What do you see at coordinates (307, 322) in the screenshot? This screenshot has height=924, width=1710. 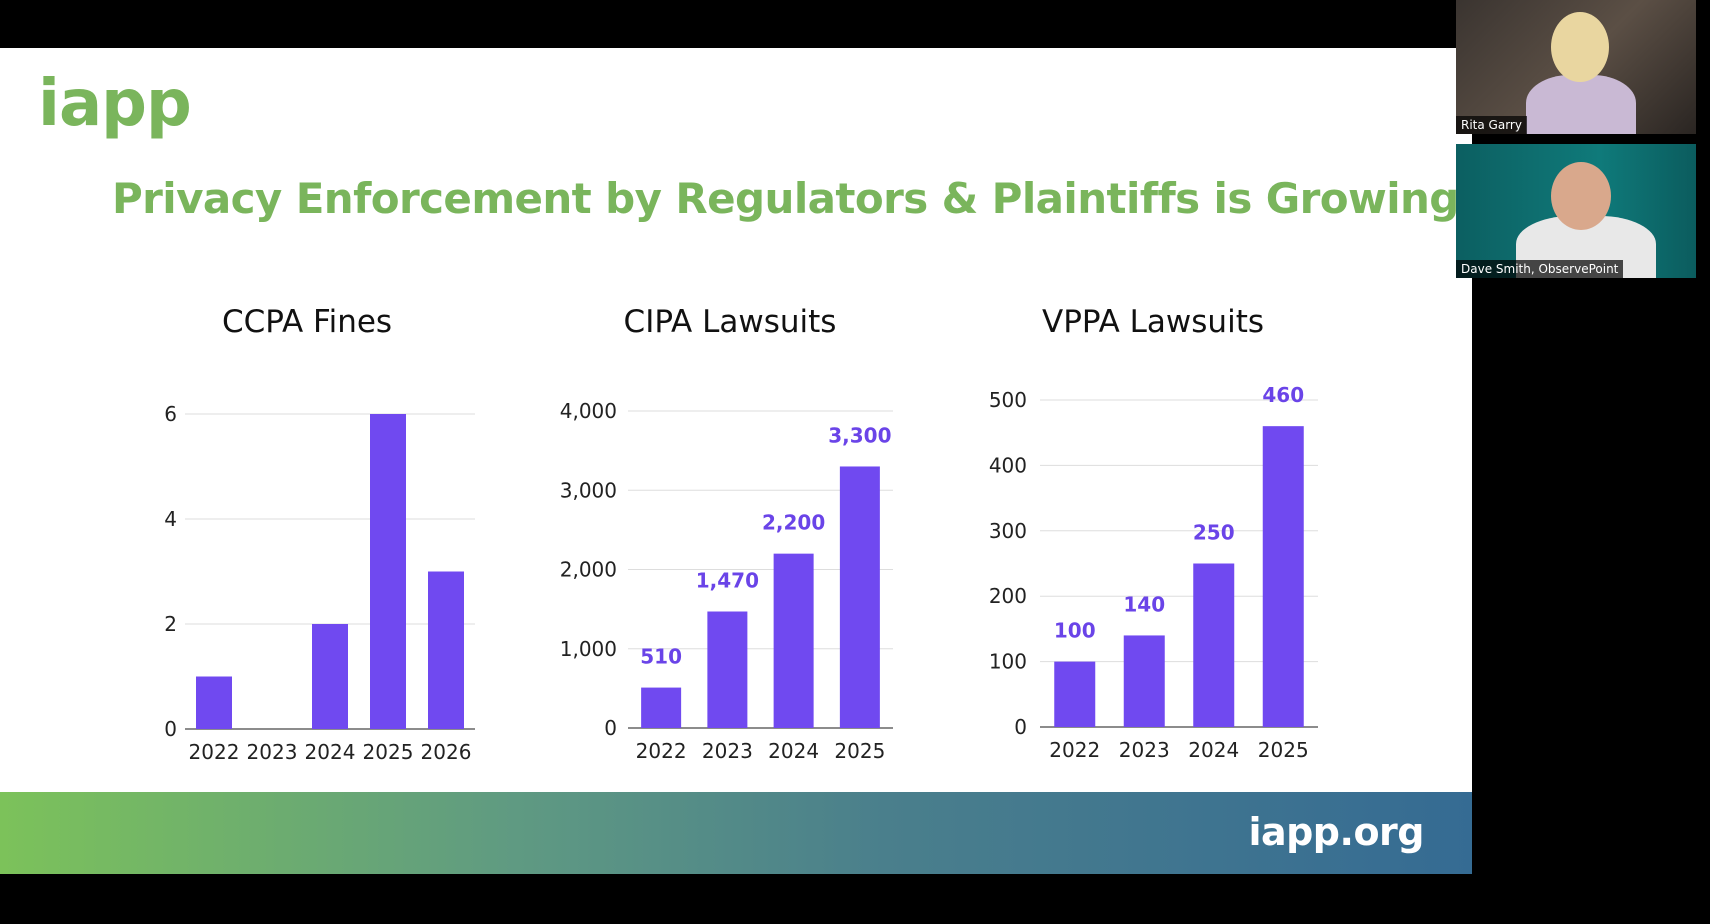 I see `chart-title-ccpa: CCPA Fines` at bounding box center [307, 322].